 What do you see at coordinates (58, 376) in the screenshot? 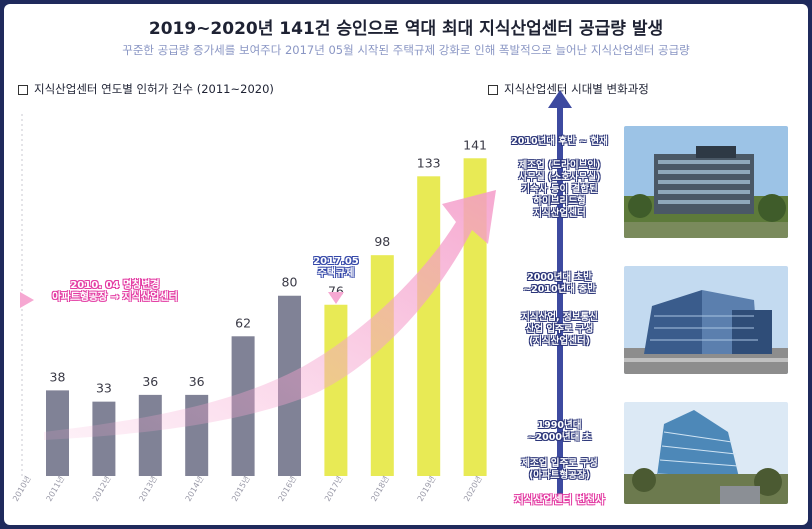
I see `data-label: 38` at bounding box center [58, 376].